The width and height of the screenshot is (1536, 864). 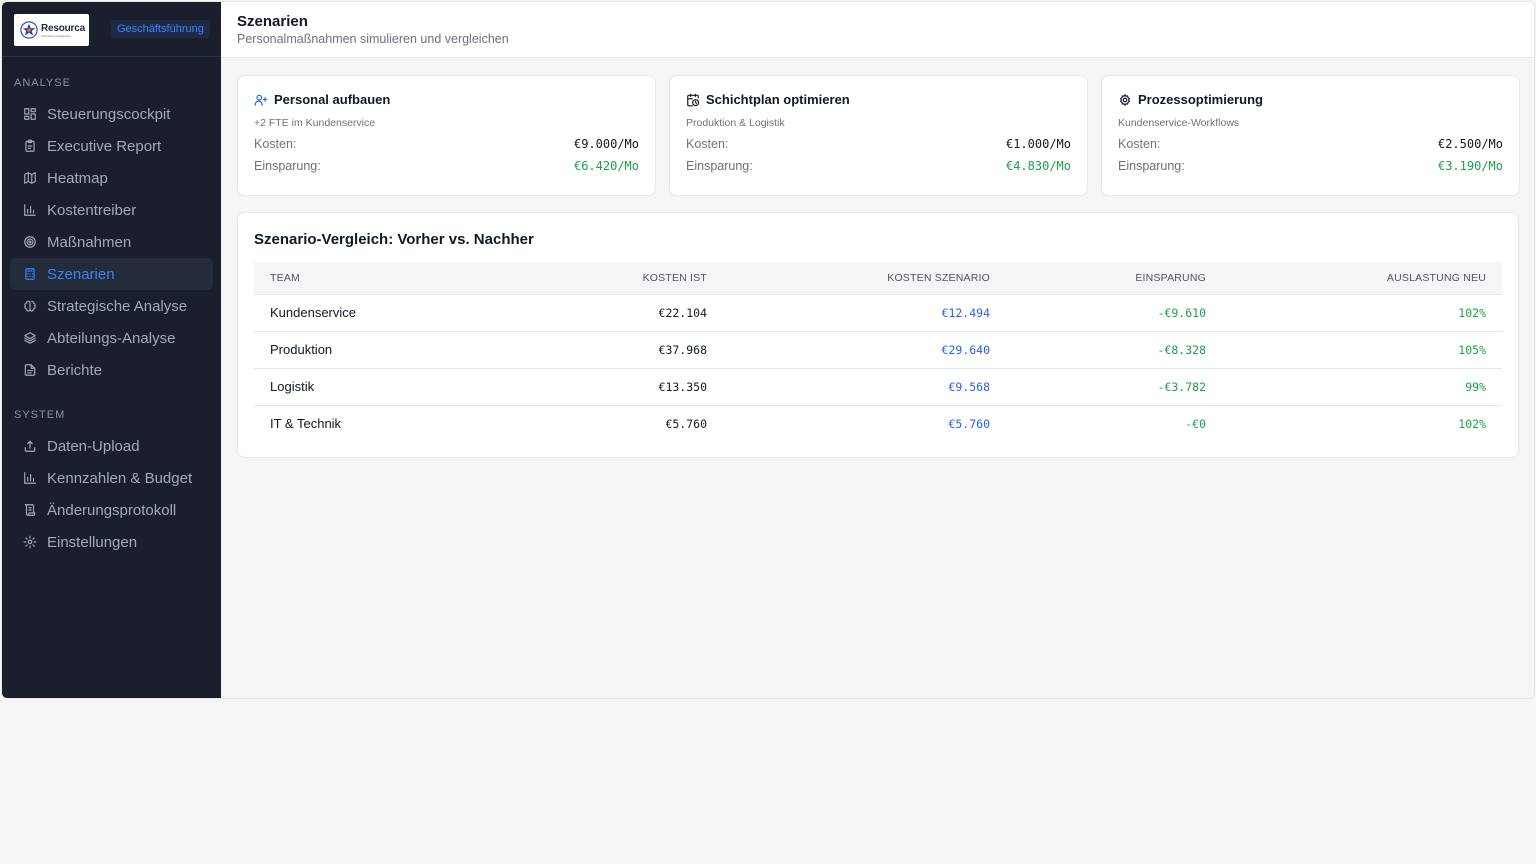 I want to click on cell-kosten-szenario: €5.760, so click(x=969, y=423).